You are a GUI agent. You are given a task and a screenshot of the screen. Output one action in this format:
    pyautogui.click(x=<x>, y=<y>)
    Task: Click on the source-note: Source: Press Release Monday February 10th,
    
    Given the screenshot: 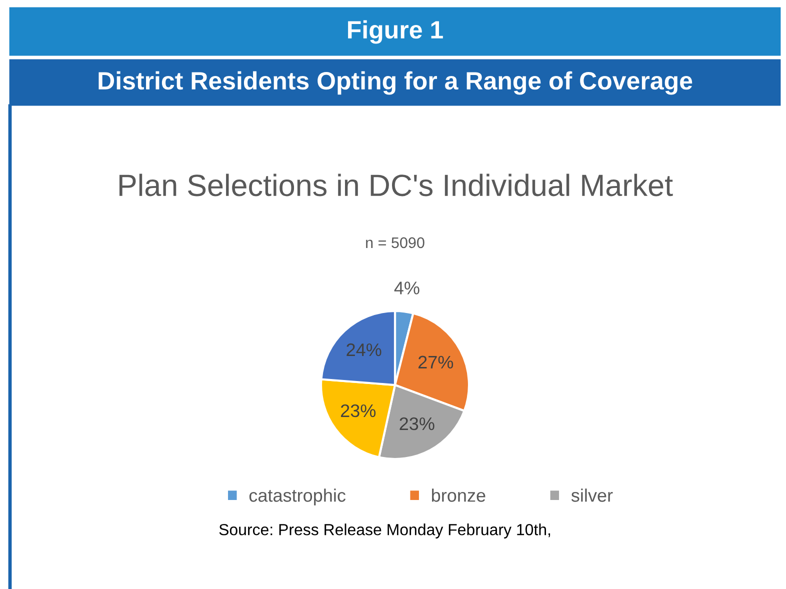 What is the action you would take?
    pyautogui.click(x=384, y=531)
    